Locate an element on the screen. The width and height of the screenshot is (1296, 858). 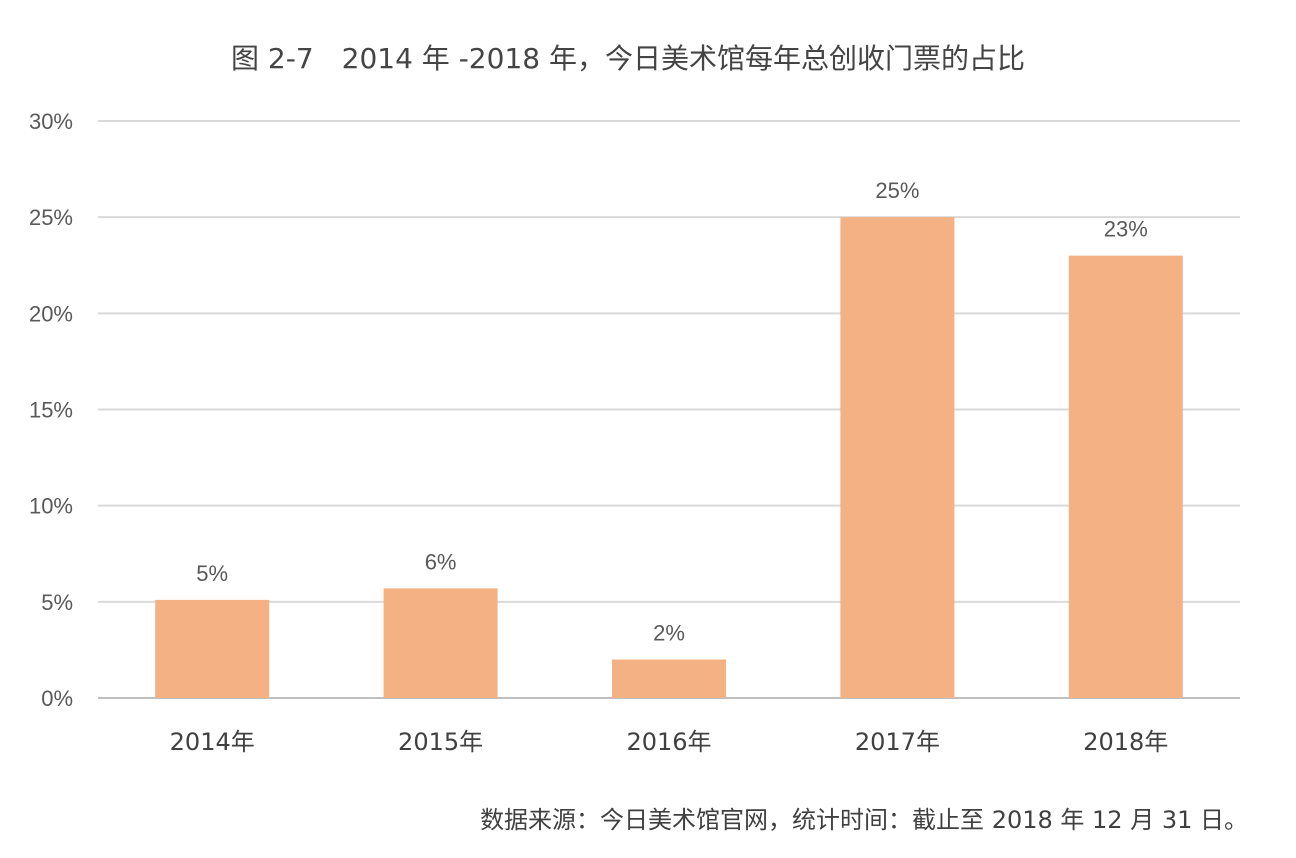
data-label: 25% is located at coordinates (897, 190).